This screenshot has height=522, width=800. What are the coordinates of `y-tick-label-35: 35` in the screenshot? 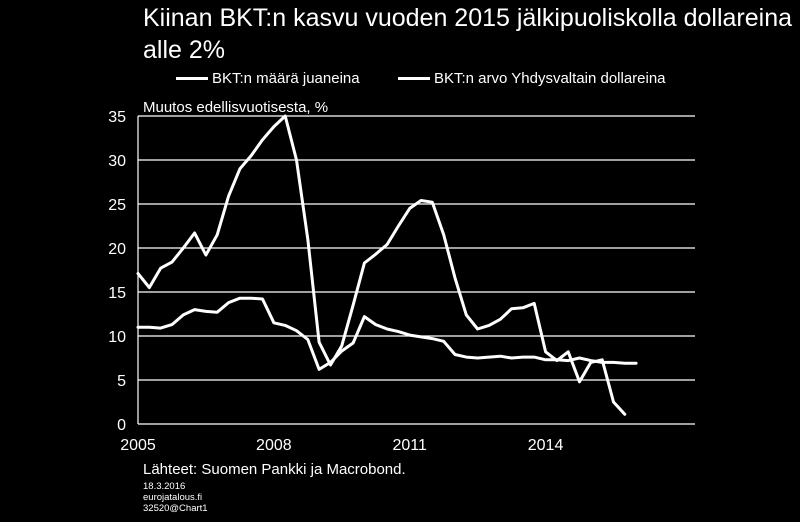 It's located at (117, 117).